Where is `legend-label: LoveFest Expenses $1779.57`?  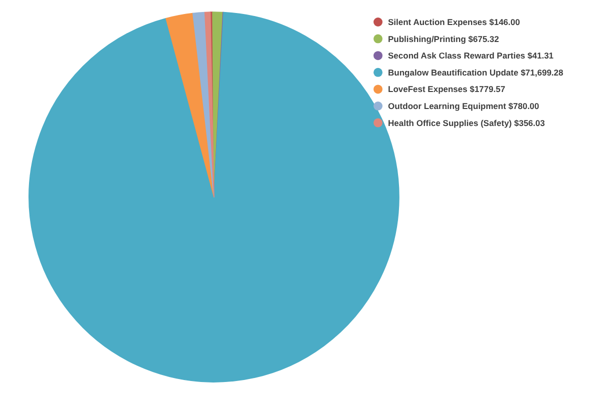
legend-label: LoveFest Expenses $1779.57 is located at coordinates (447, 89).